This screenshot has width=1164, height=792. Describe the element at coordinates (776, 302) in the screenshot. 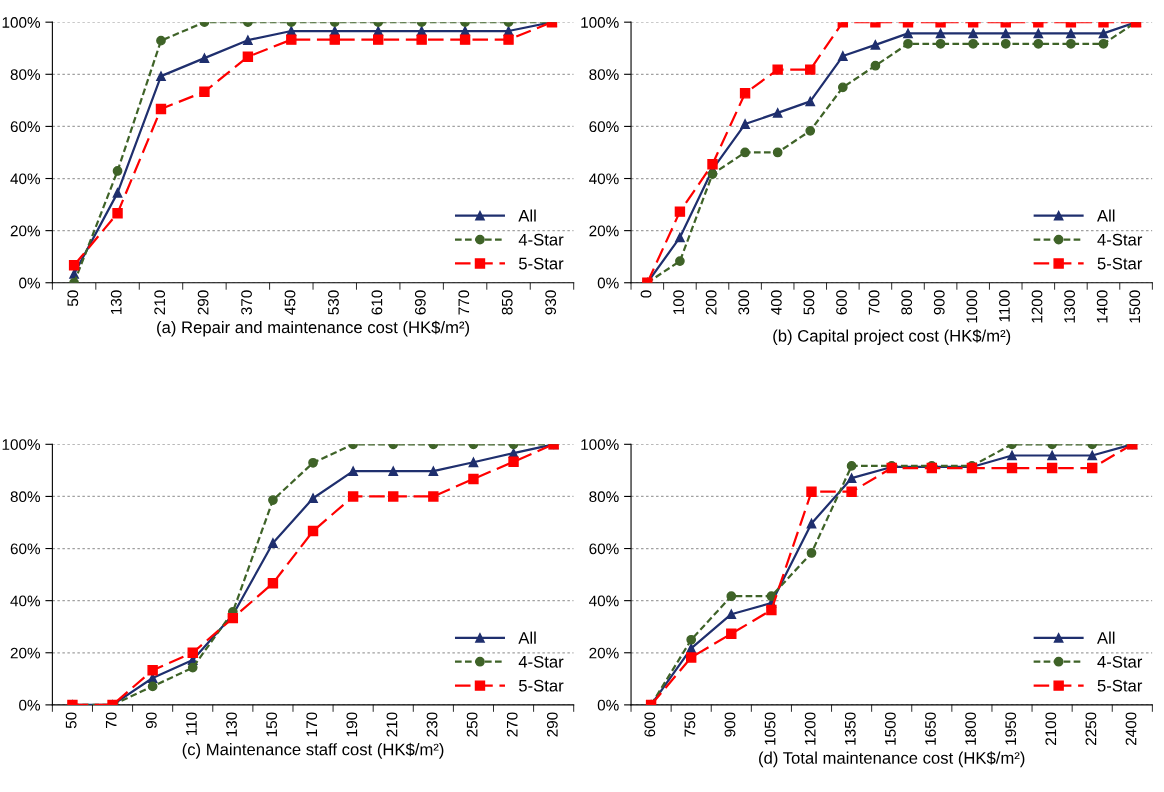

I see `x-tick-label: 400` at that location.